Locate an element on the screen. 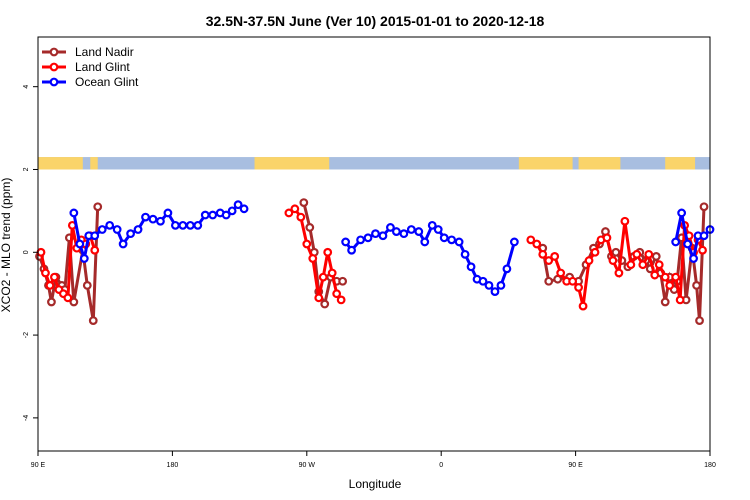 This screenshot has width=750, height=500. legend-item-land-nadir: Land Nadir is located at coordinates (88, 52).